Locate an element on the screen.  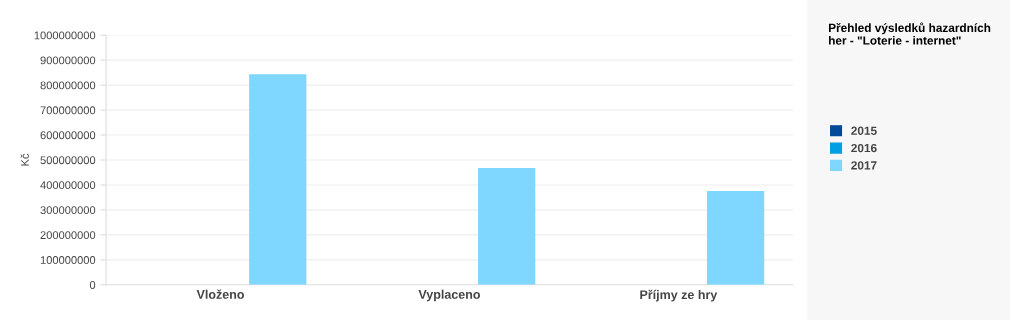
y-tick-label: 700000000 is located at coordinates (68, 110).